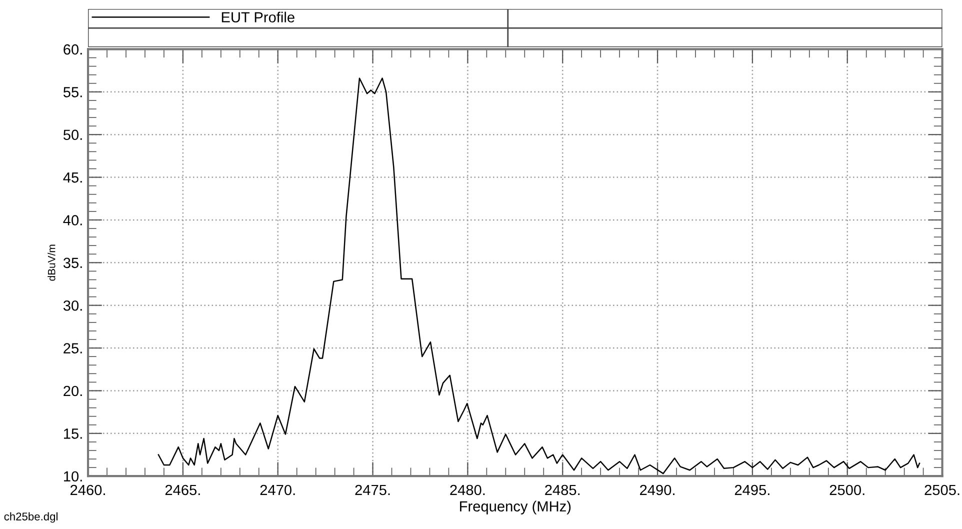 Image resolution: width=962 pixels, height=529 pixels. I want to click on y-tick-label: 60., so click(73, 49).